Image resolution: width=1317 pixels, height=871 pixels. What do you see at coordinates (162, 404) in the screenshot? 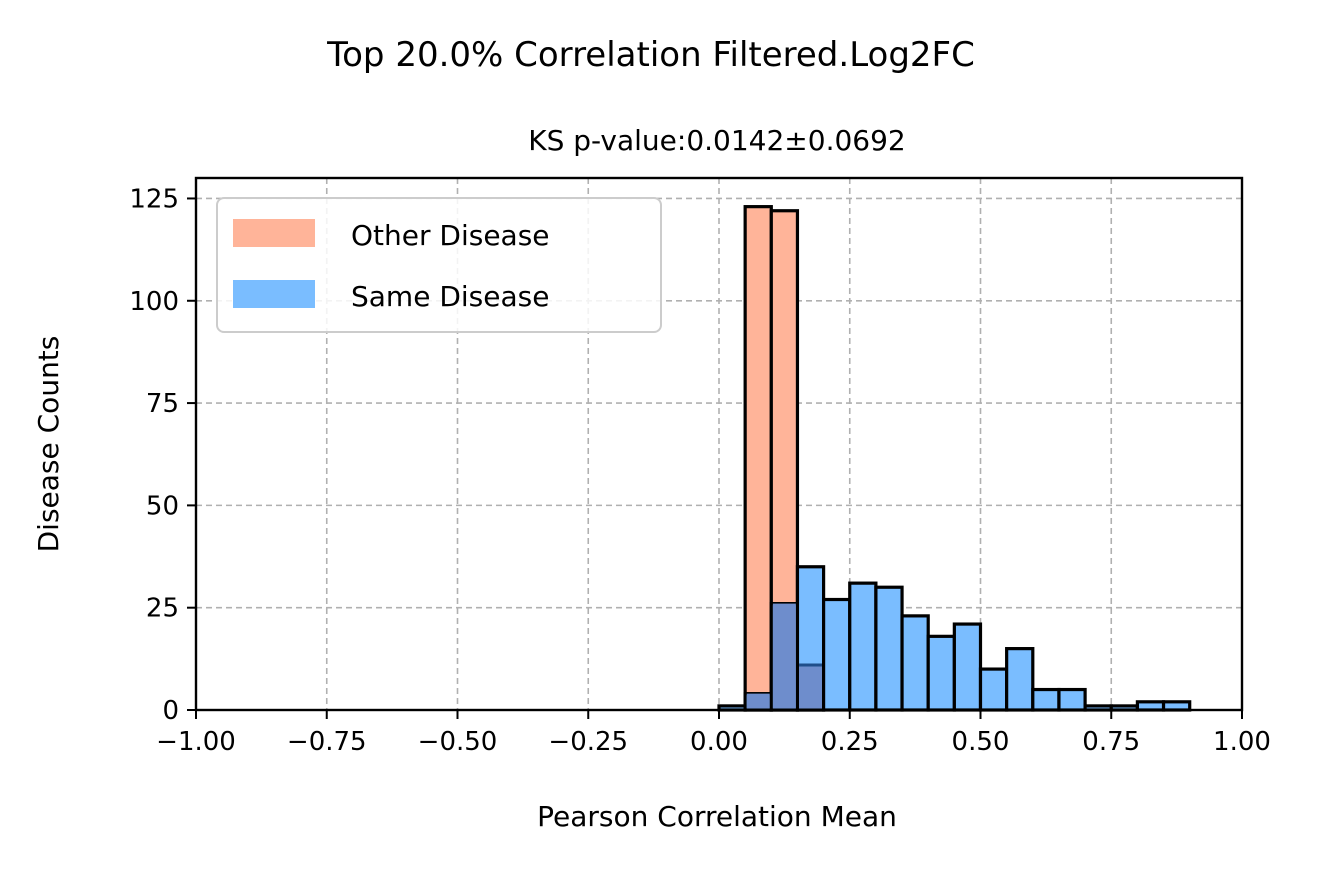
I see `y-tick-label-3: 75` at bounding box center [162, 404].